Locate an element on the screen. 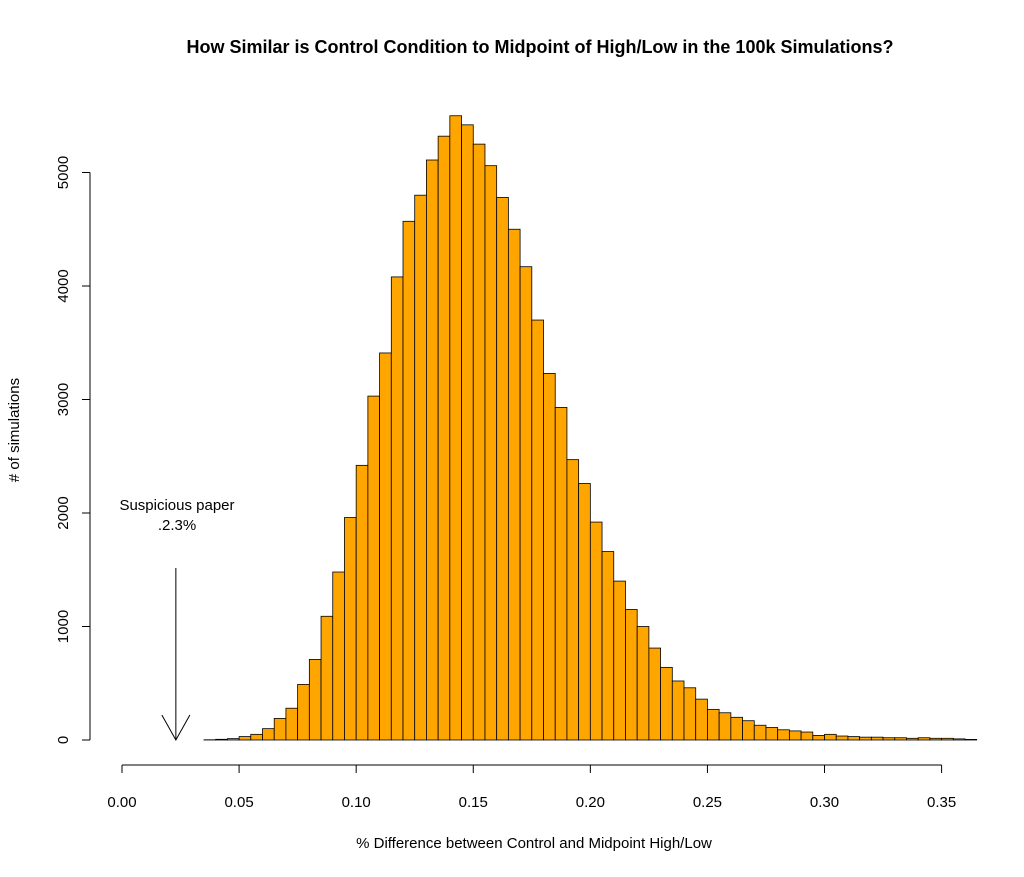 The height and width of the screenshot is (877, 1024). x-tick-label: 0.35 is located at coordinates (941, 802).